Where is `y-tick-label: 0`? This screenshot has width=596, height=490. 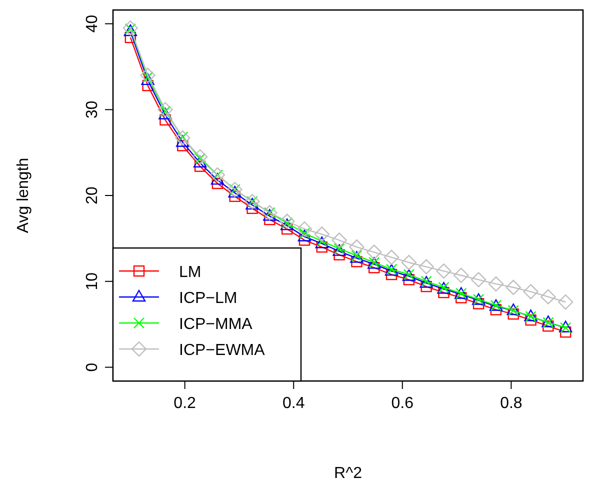 y-tick-label: 0 is located at coordinates (92, 367).